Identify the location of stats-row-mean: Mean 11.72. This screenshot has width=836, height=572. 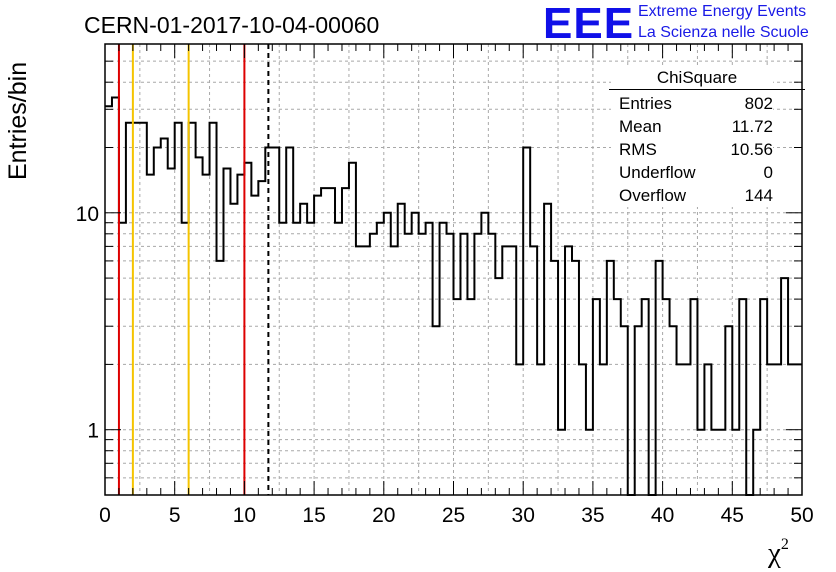
(692, 126).